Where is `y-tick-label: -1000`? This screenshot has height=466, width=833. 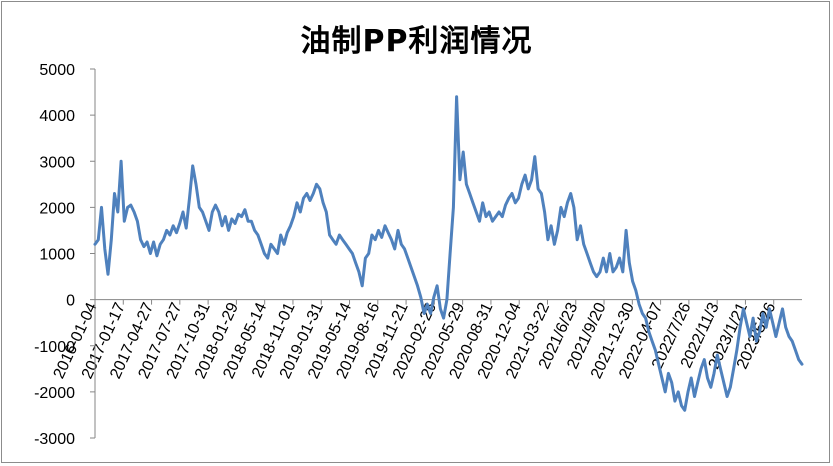 y-tick-label: -1000 is located at coordinates (54, 347).